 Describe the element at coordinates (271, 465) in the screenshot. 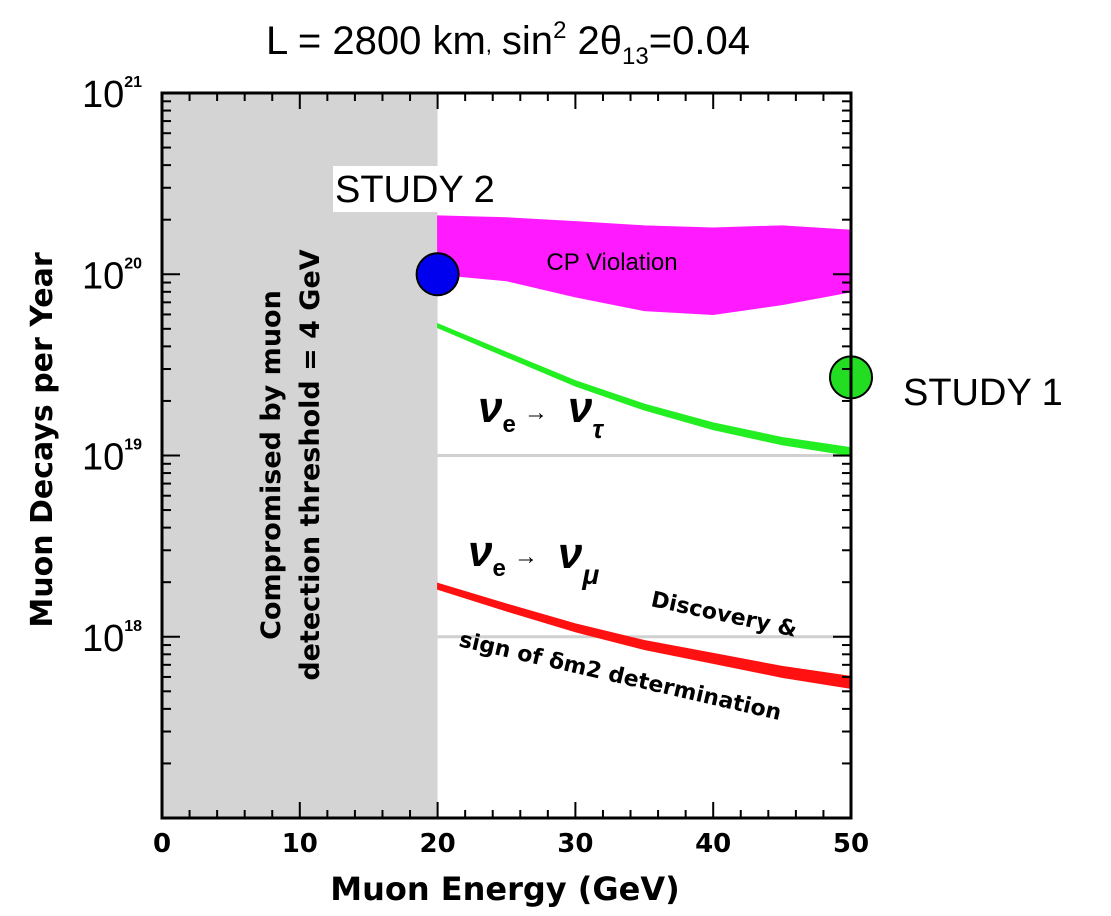

I see `shaded-label-line1: Compromised by muon` at that location.